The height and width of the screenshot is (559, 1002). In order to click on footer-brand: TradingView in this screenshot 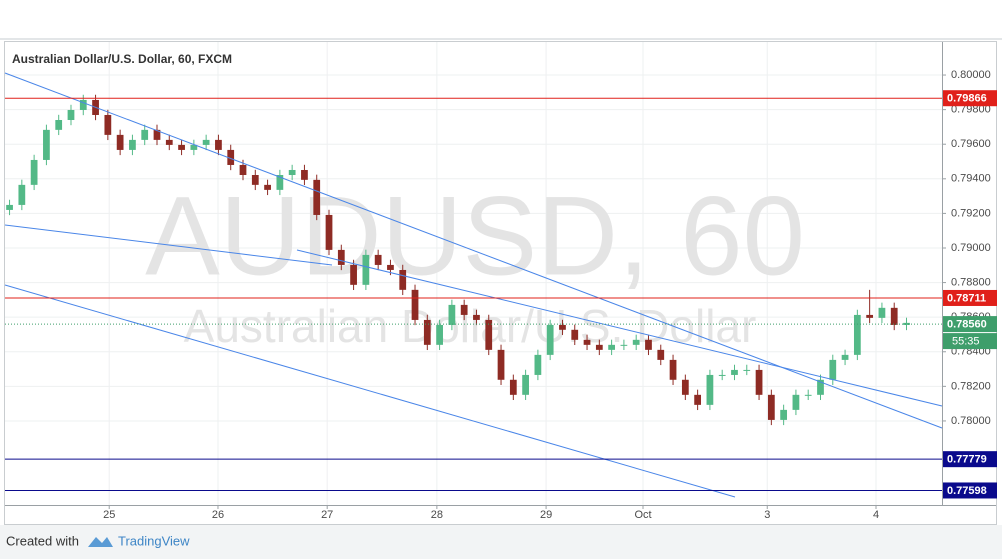, I will do `click(154, 540)`.